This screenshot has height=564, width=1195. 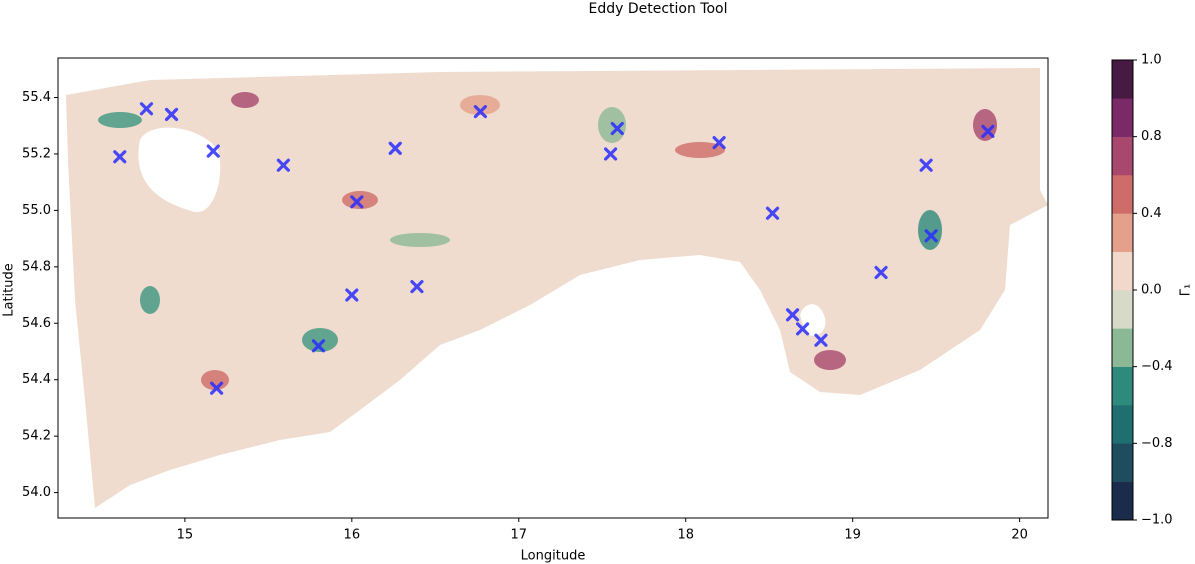 What do you see at coordinates (36, 379) in the screenshot?
I see `y-tick-label: 54.4` at bounding box center [36, 379].